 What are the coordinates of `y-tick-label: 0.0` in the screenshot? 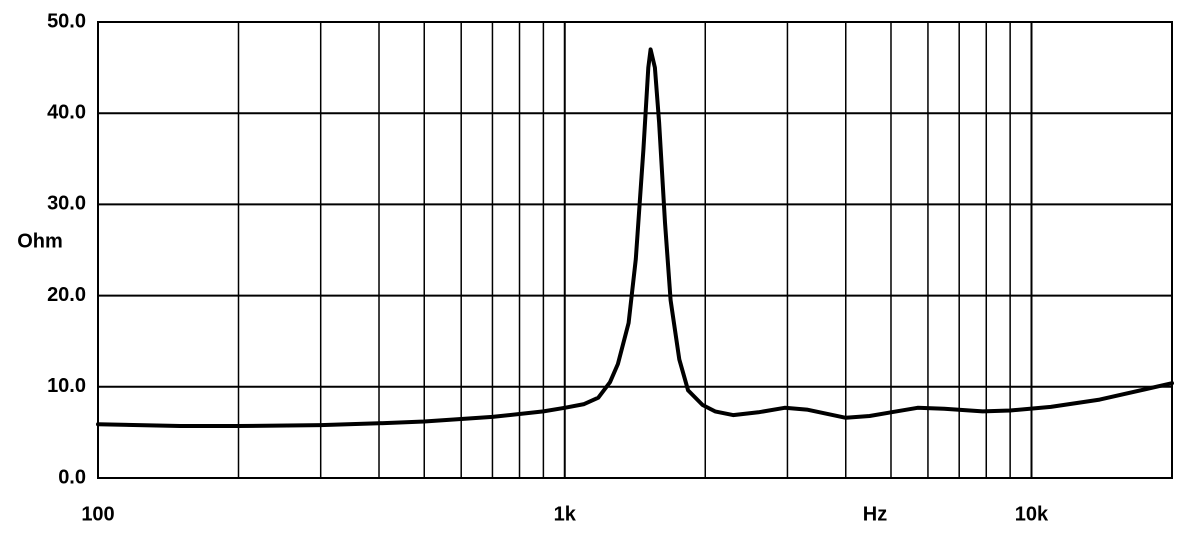 It's located at (72, 477).